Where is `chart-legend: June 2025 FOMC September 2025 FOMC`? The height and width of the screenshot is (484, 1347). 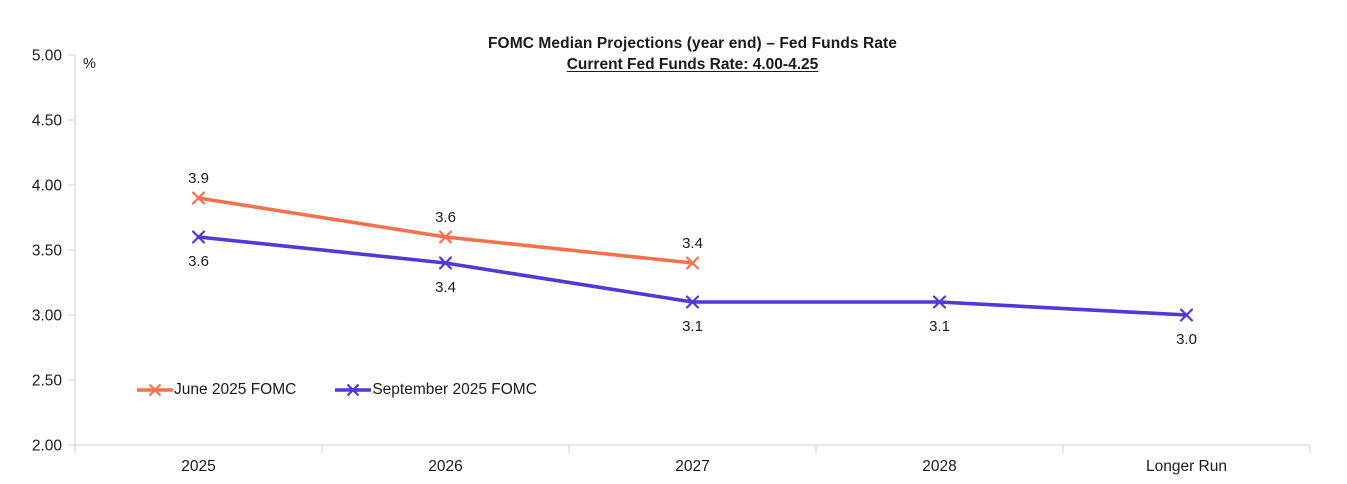
chart-legend: June 2025 FOMC September 2025 FOMC is located at coordinates (337, 390).